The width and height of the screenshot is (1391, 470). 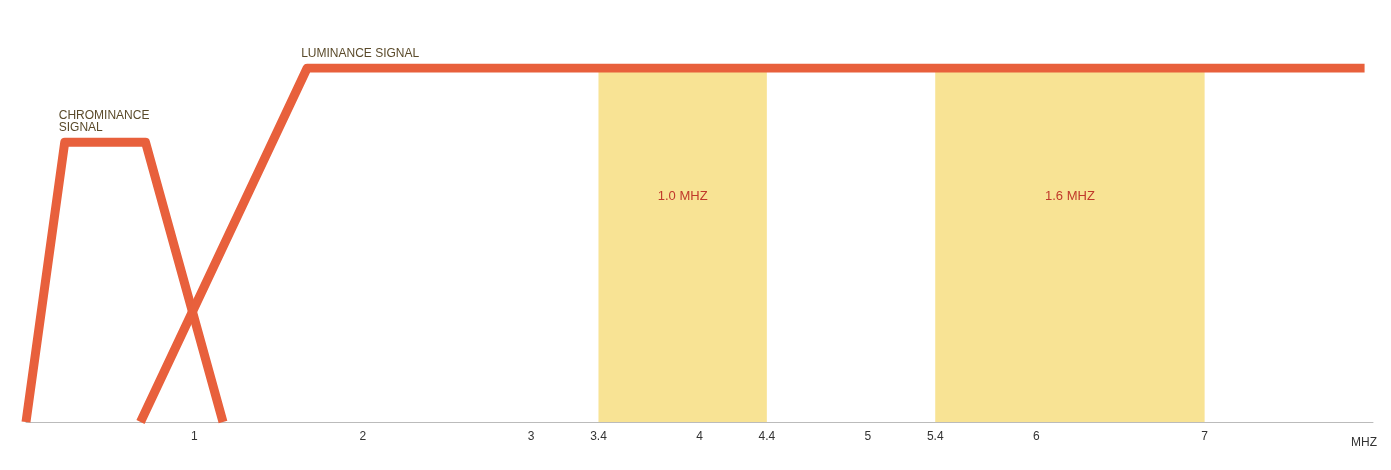 I want to click on x-tick-label: 1, so click(x=195, y=436).